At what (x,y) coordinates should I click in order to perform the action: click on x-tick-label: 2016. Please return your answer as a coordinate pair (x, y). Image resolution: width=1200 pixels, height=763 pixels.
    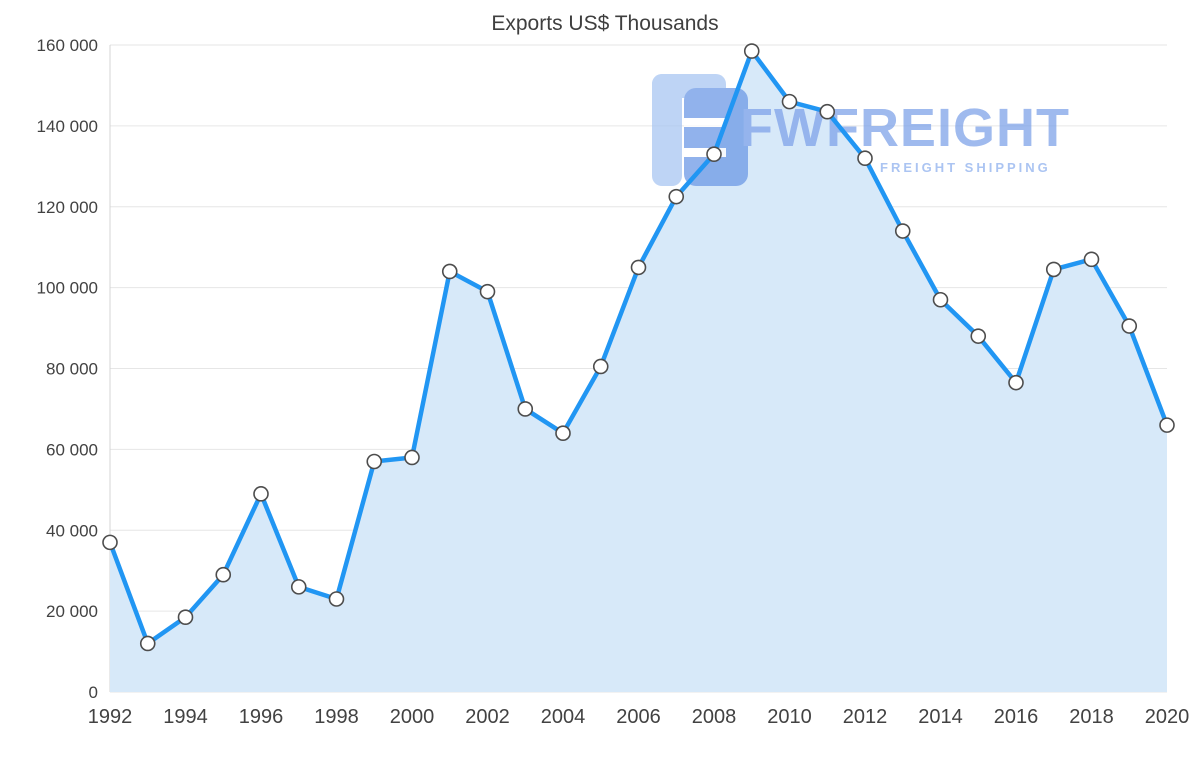
    Looking at the image, I should click on (1016, 717).